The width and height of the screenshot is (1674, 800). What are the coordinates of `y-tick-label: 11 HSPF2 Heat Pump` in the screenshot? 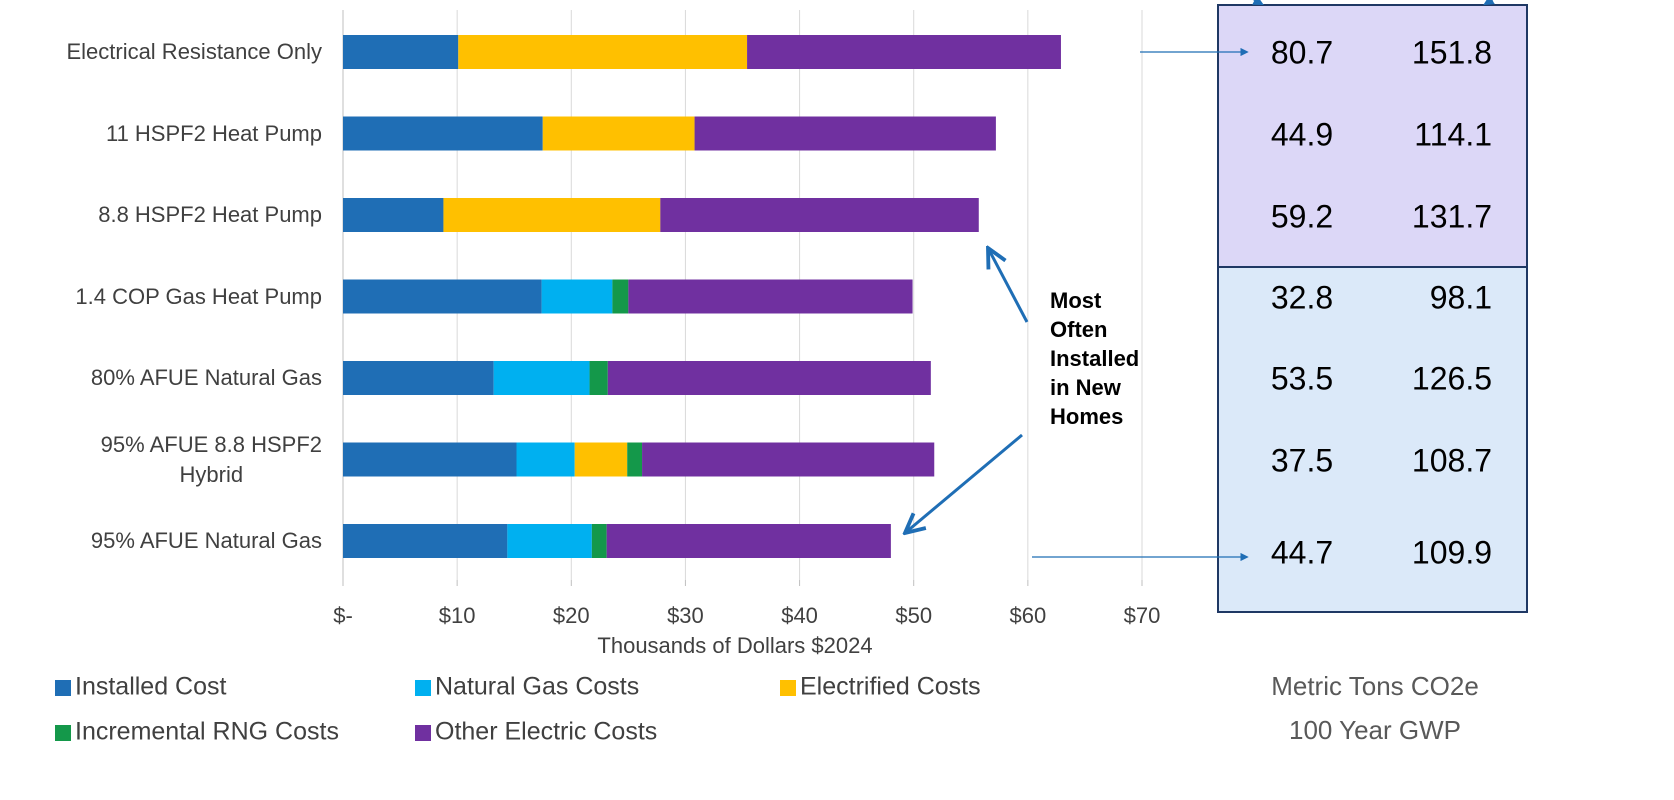 It's located at (213, 133).